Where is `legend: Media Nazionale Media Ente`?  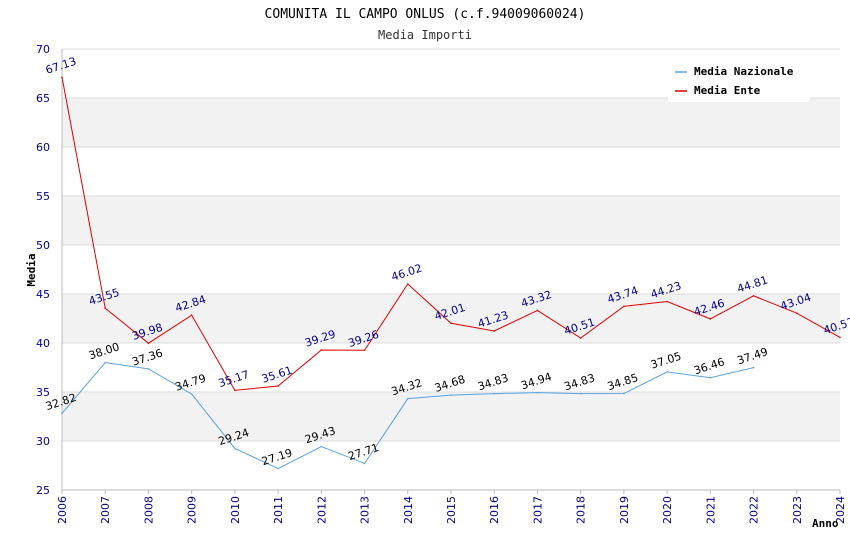 legend: Media Nazionale Media Ente is located at coordinates (739, 79).